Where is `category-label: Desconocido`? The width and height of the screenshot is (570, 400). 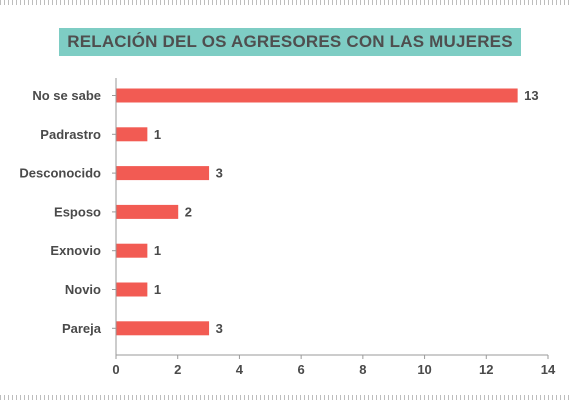
category-label: Desconocido is located at coordinates (60, 173).